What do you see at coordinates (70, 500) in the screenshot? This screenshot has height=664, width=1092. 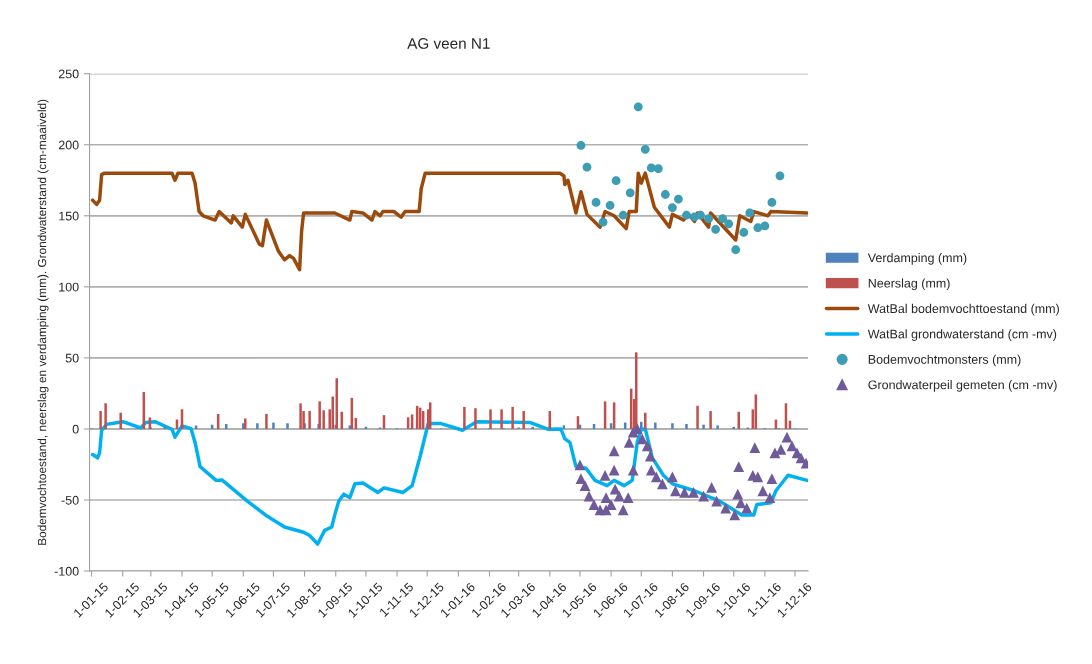 I see `y-tick-label: -50` at bounding box center [70, 500].